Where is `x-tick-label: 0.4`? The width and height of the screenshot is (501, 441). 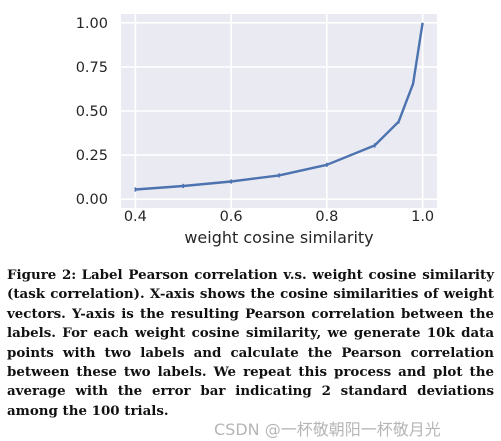
x-tick-label: 0.4 is located at coordinates (135, 217).